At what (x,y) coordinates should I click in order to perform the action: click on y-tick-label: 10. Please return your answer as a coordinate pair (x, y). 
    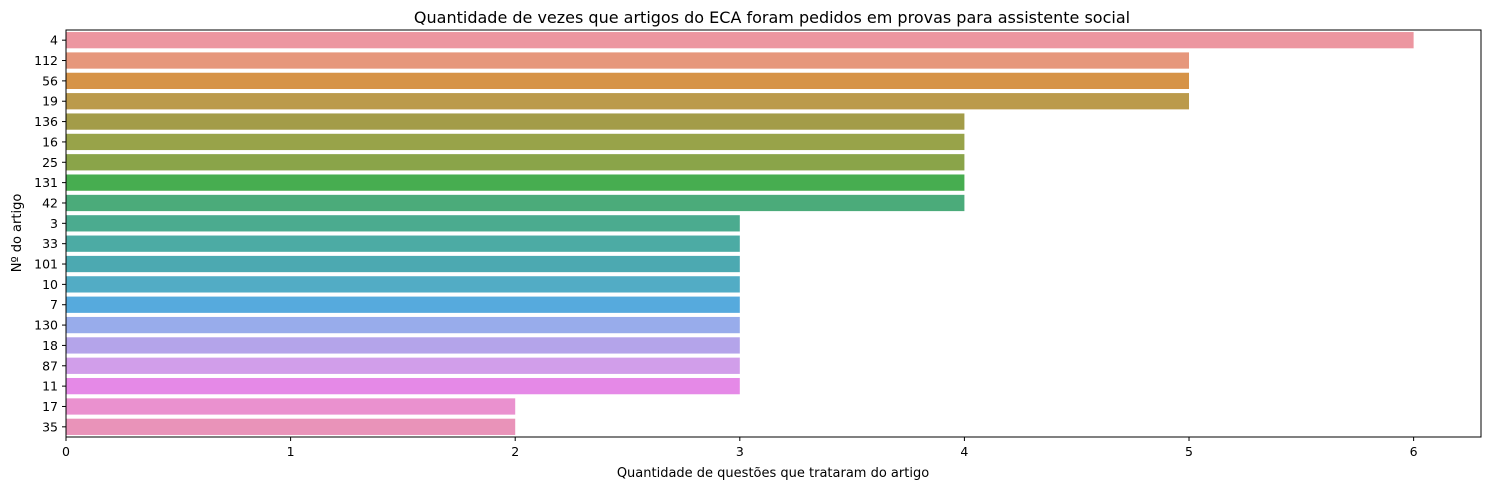
    Looking at the image, I should click on (50, 284).